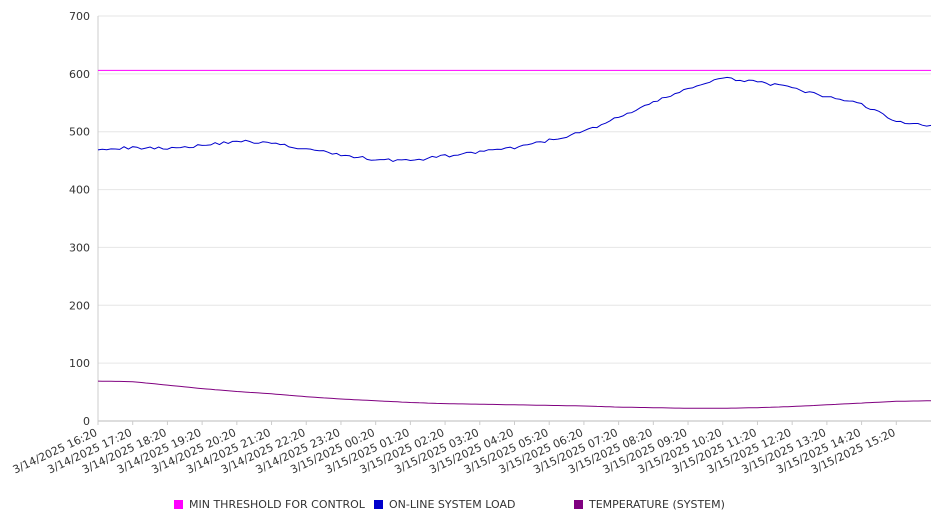  What do you see at coordinates (514, 119) in the screenshot?
I see `series-line-on-line-system-load` at bounding box center [514, 119].